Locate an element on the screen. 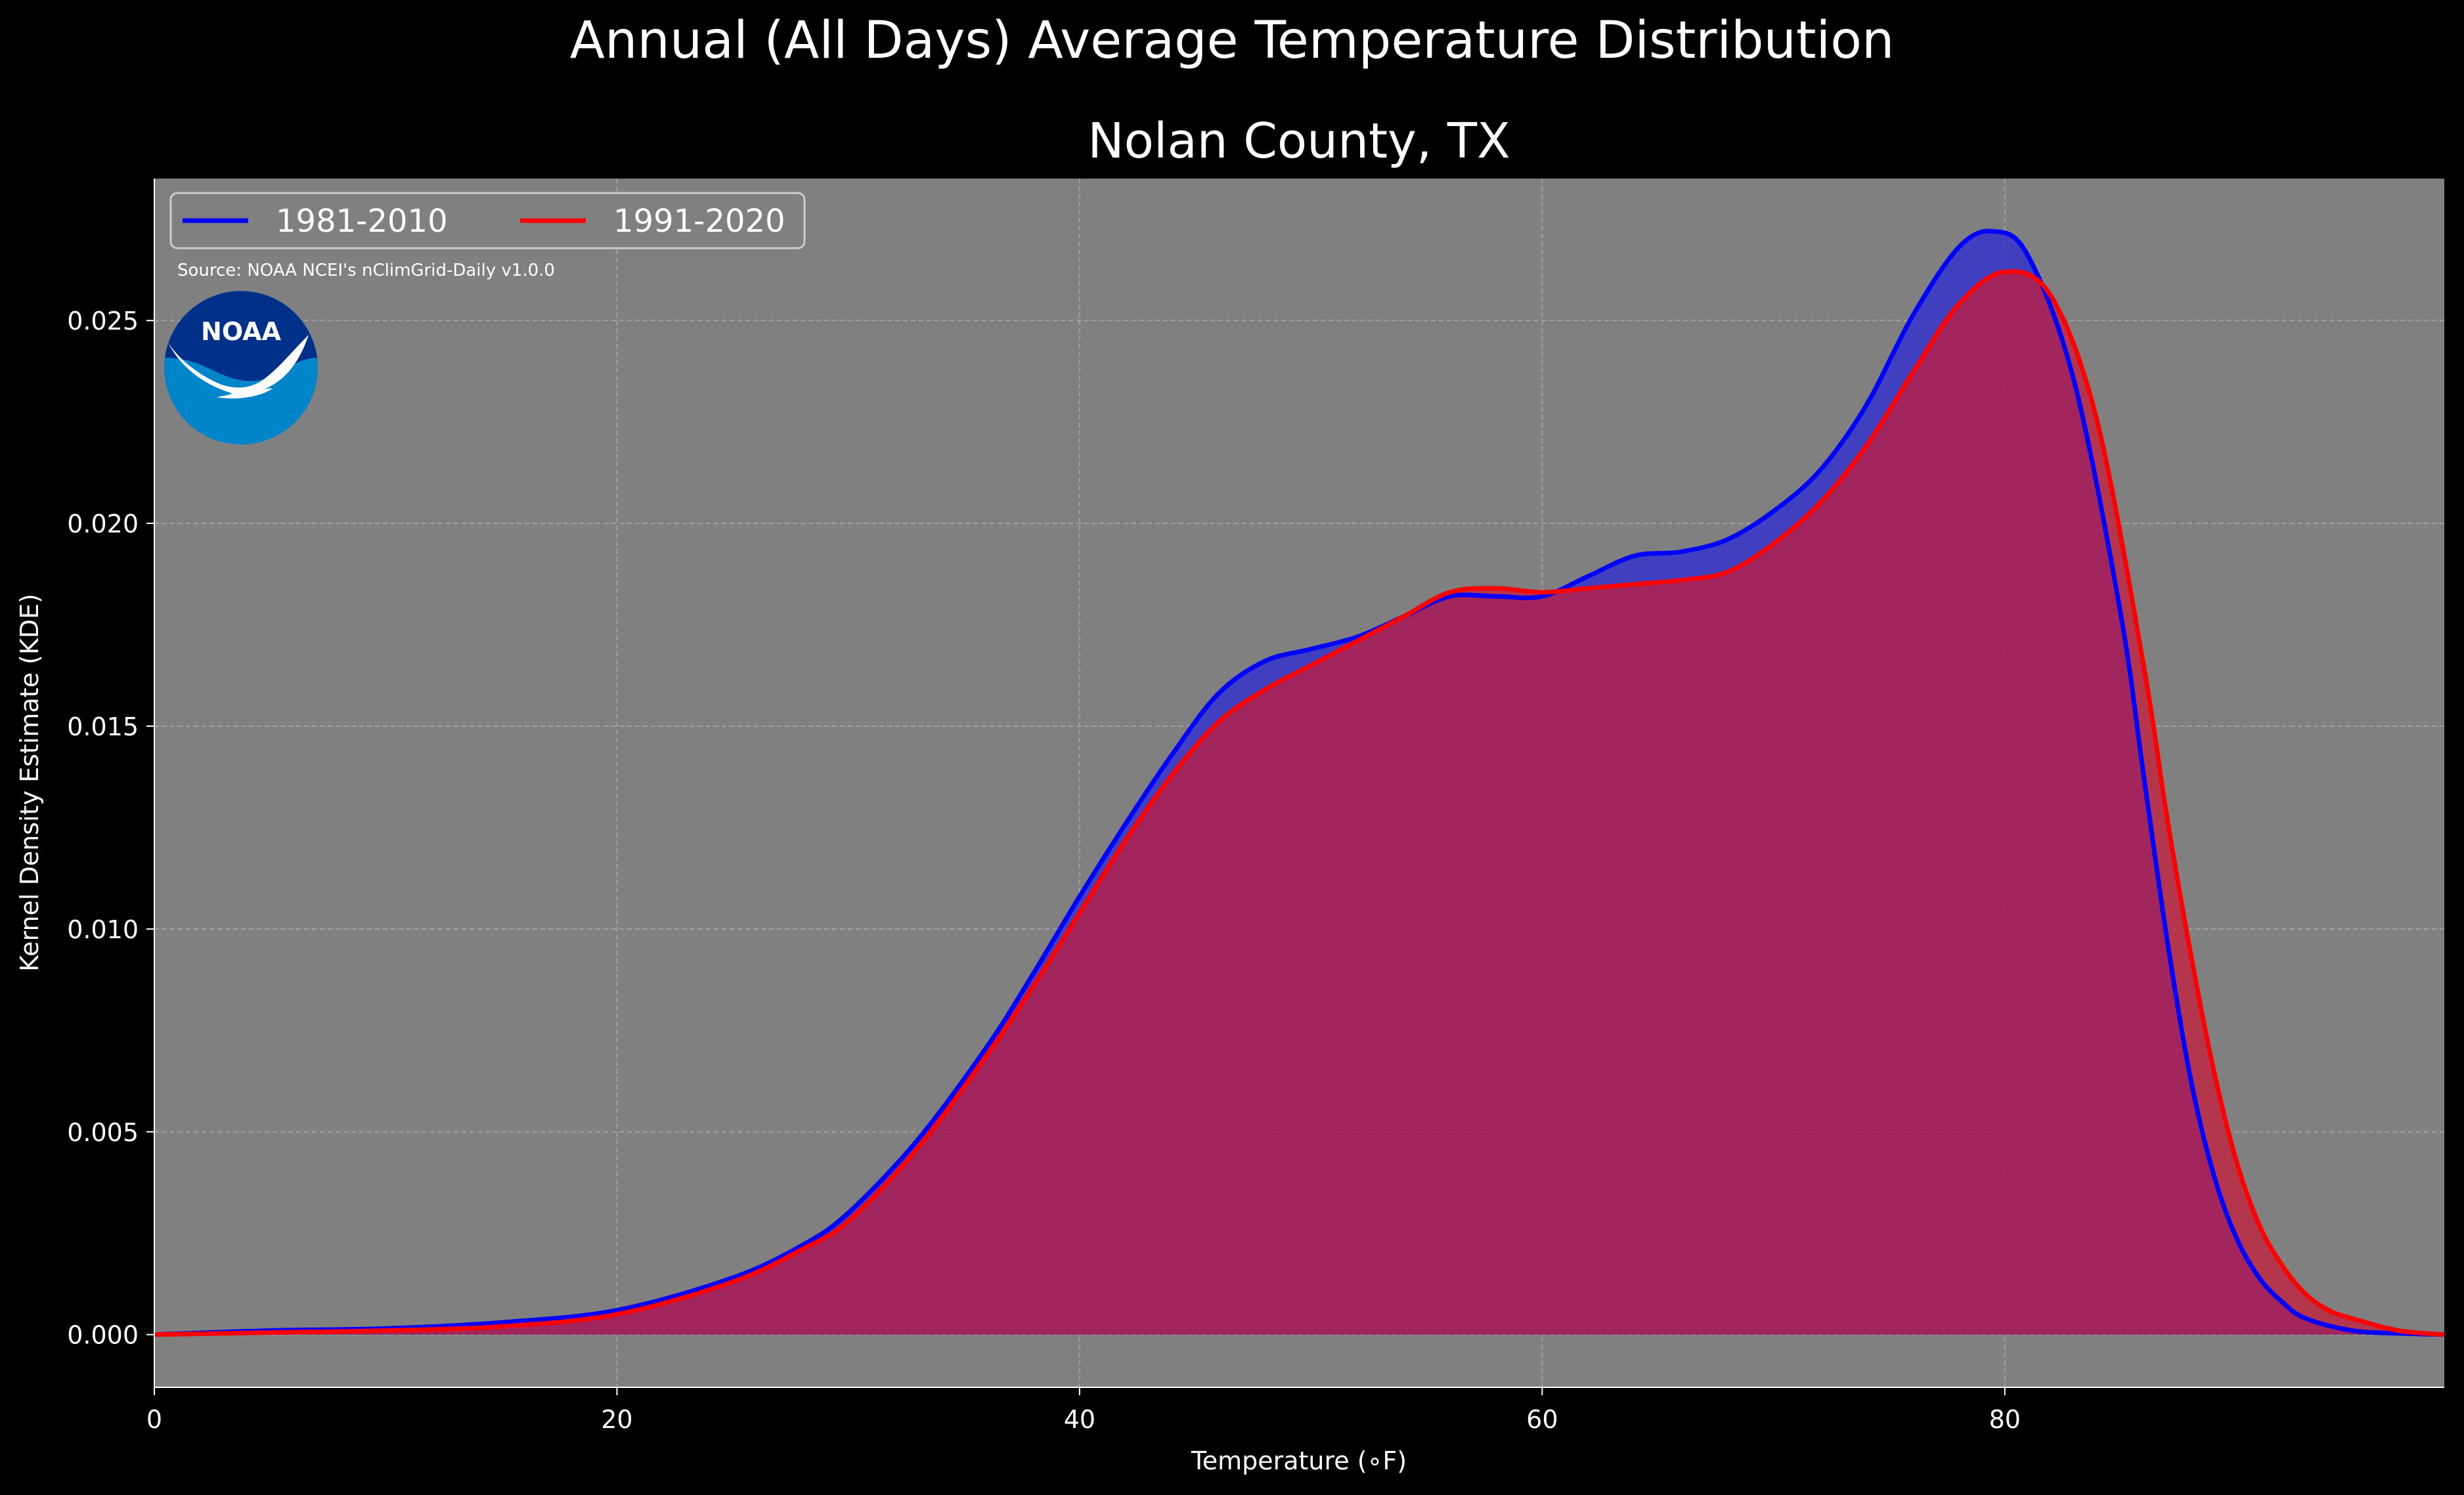  y-tick-label: 0.015 is located at coordinates (103, 726).